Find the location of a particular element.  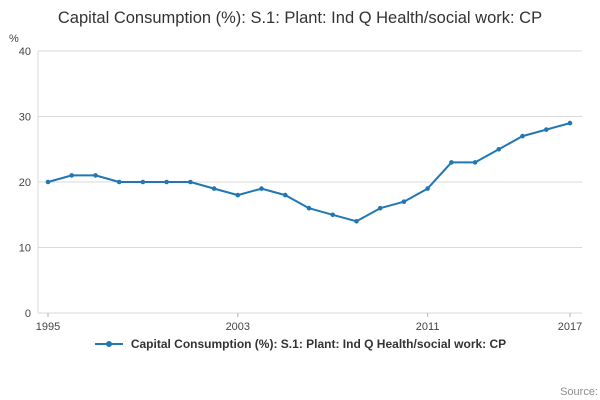

svg-text: 10 is located at coordinates (25, 248).